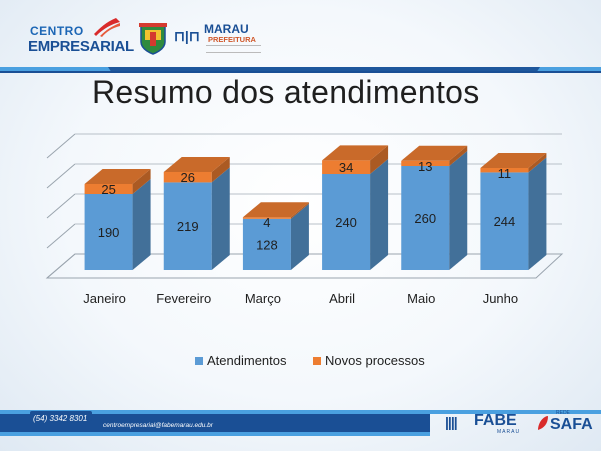  What do you see at coordinates (495, 420) in the screenshot?
I see `fabe-logo-text: FABE` at bounding box center [495, 420].